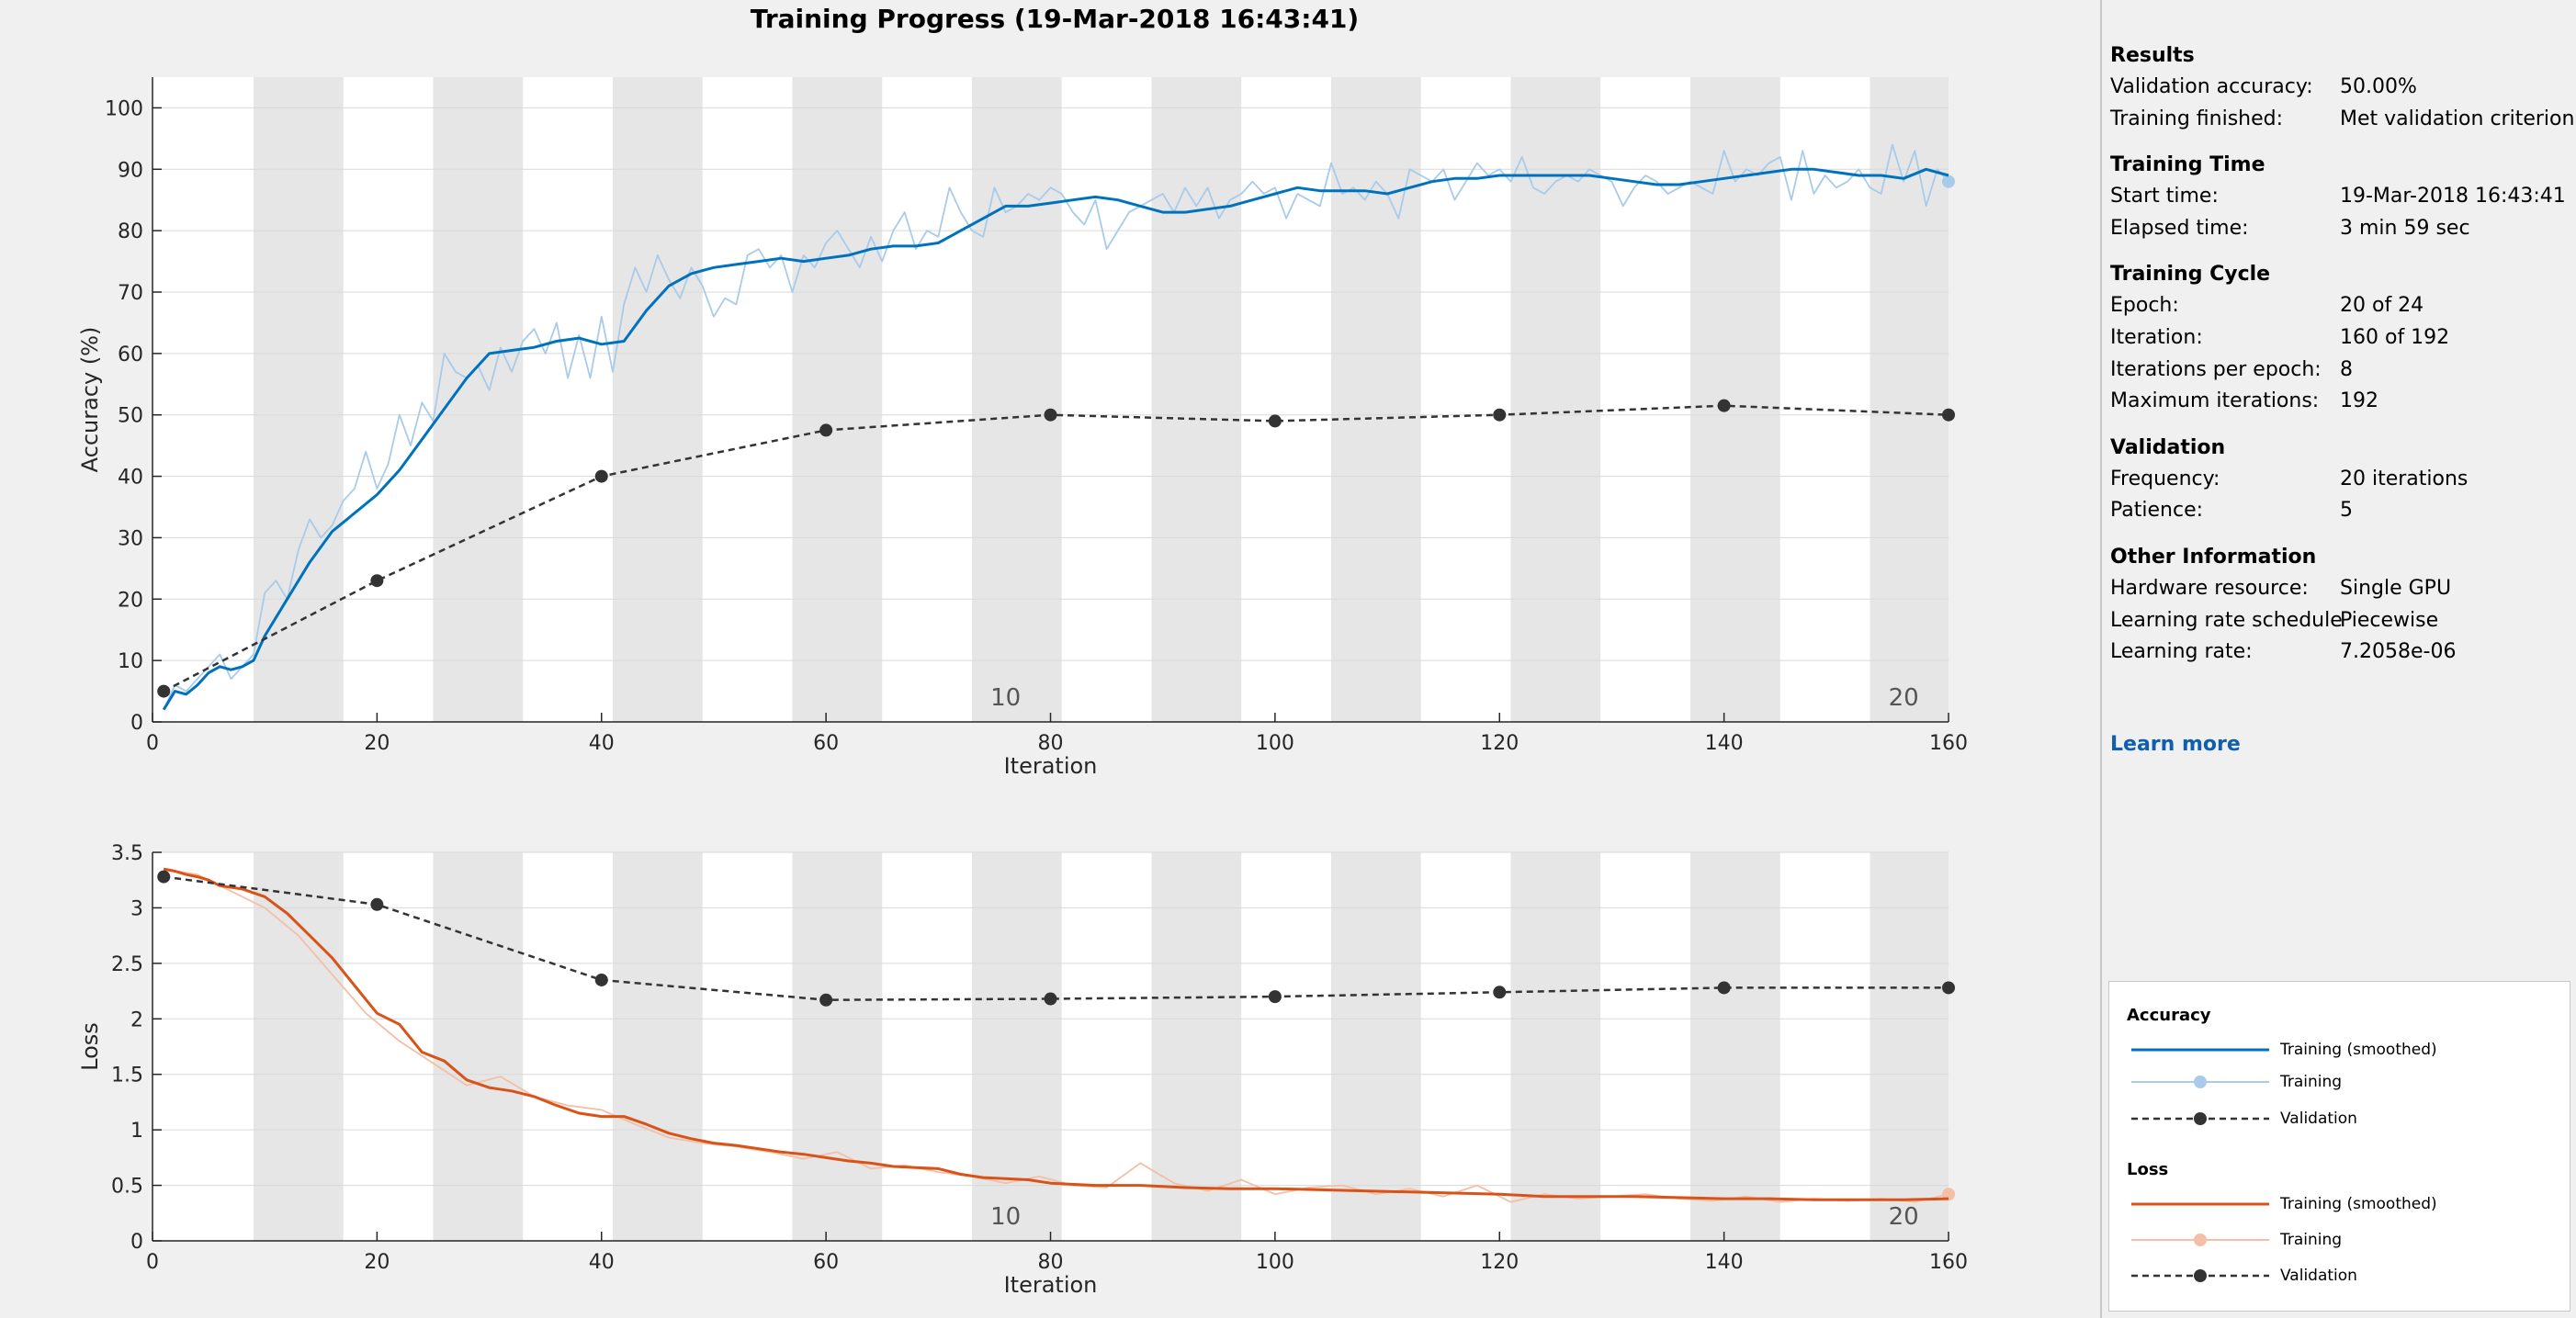 The image size is (2576, 1318). Describe the element at coordinates (2398, 652) in the screenshot. I see `info-value: 7.2058e-06` at that location.